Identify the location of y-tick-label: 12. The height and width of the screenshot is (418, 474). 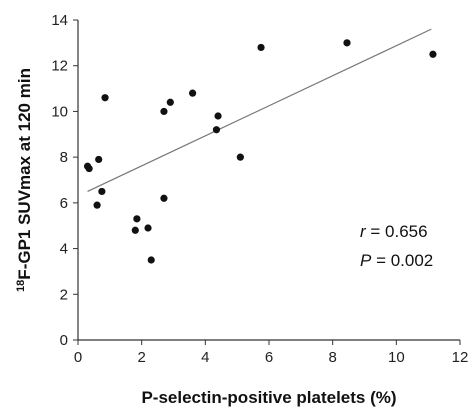
(59, 66).